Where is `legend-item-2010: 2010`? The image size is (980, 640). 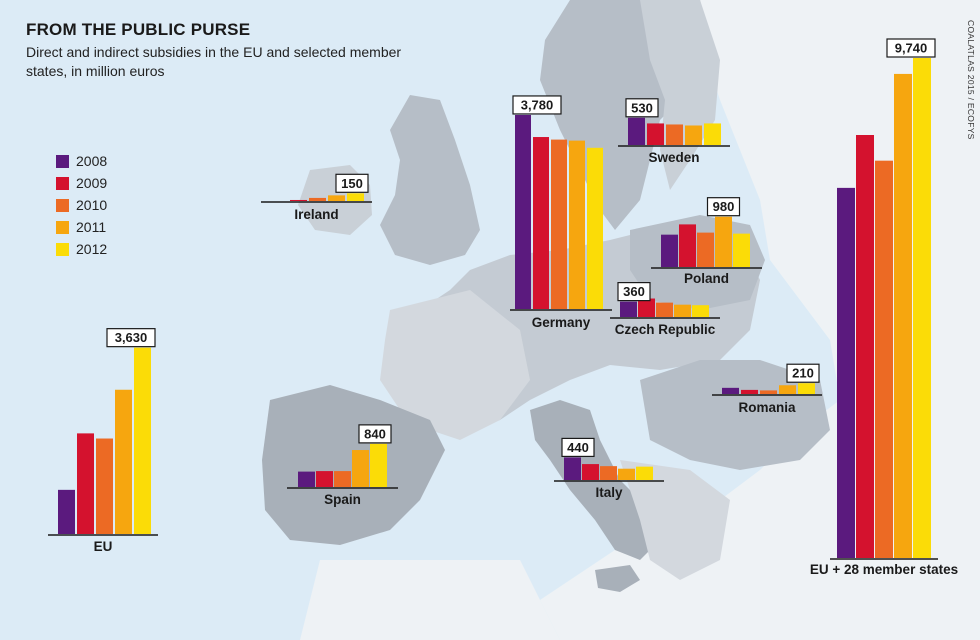
legend-item-2010: 2010 is located at coordinates (81, 205).